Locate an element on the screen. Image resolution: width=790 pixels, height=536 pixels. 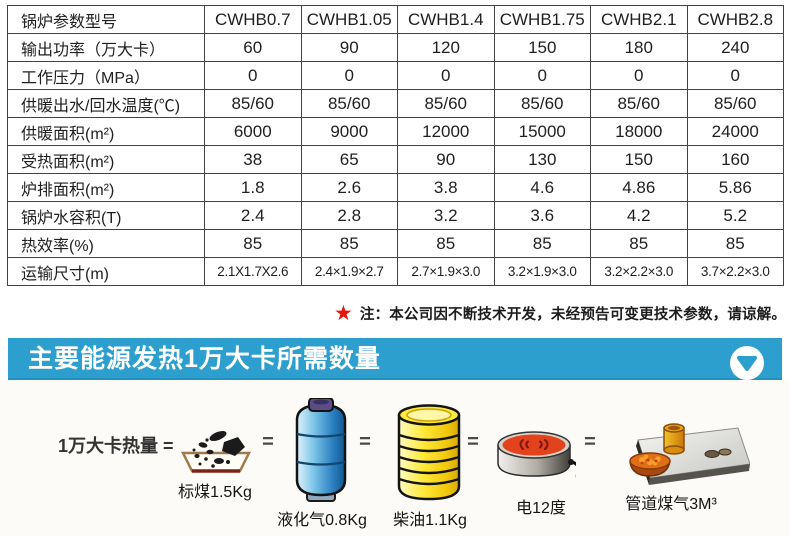
table-cell: 1.8 is located at coordinates (253, 187).